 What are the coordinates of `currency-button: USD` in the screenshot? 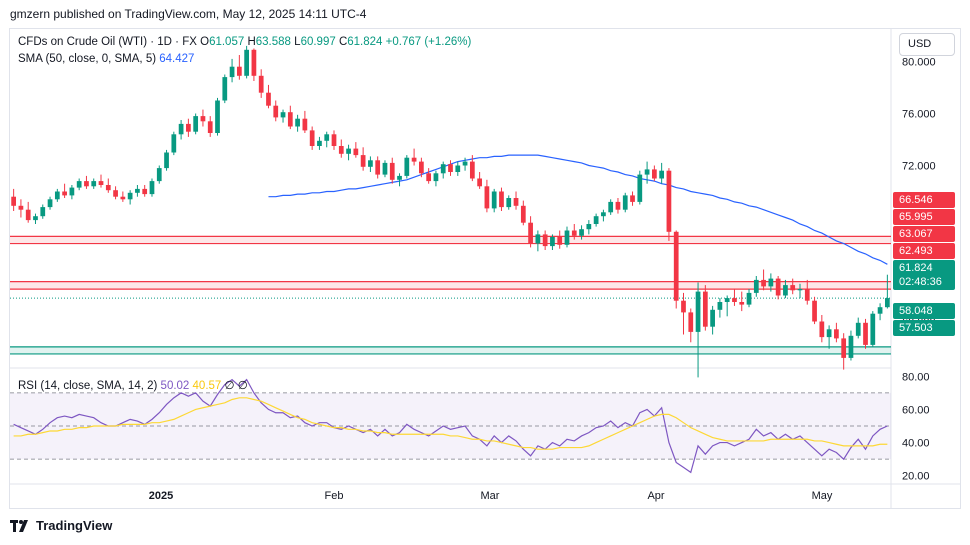 It's located at (927, 44).